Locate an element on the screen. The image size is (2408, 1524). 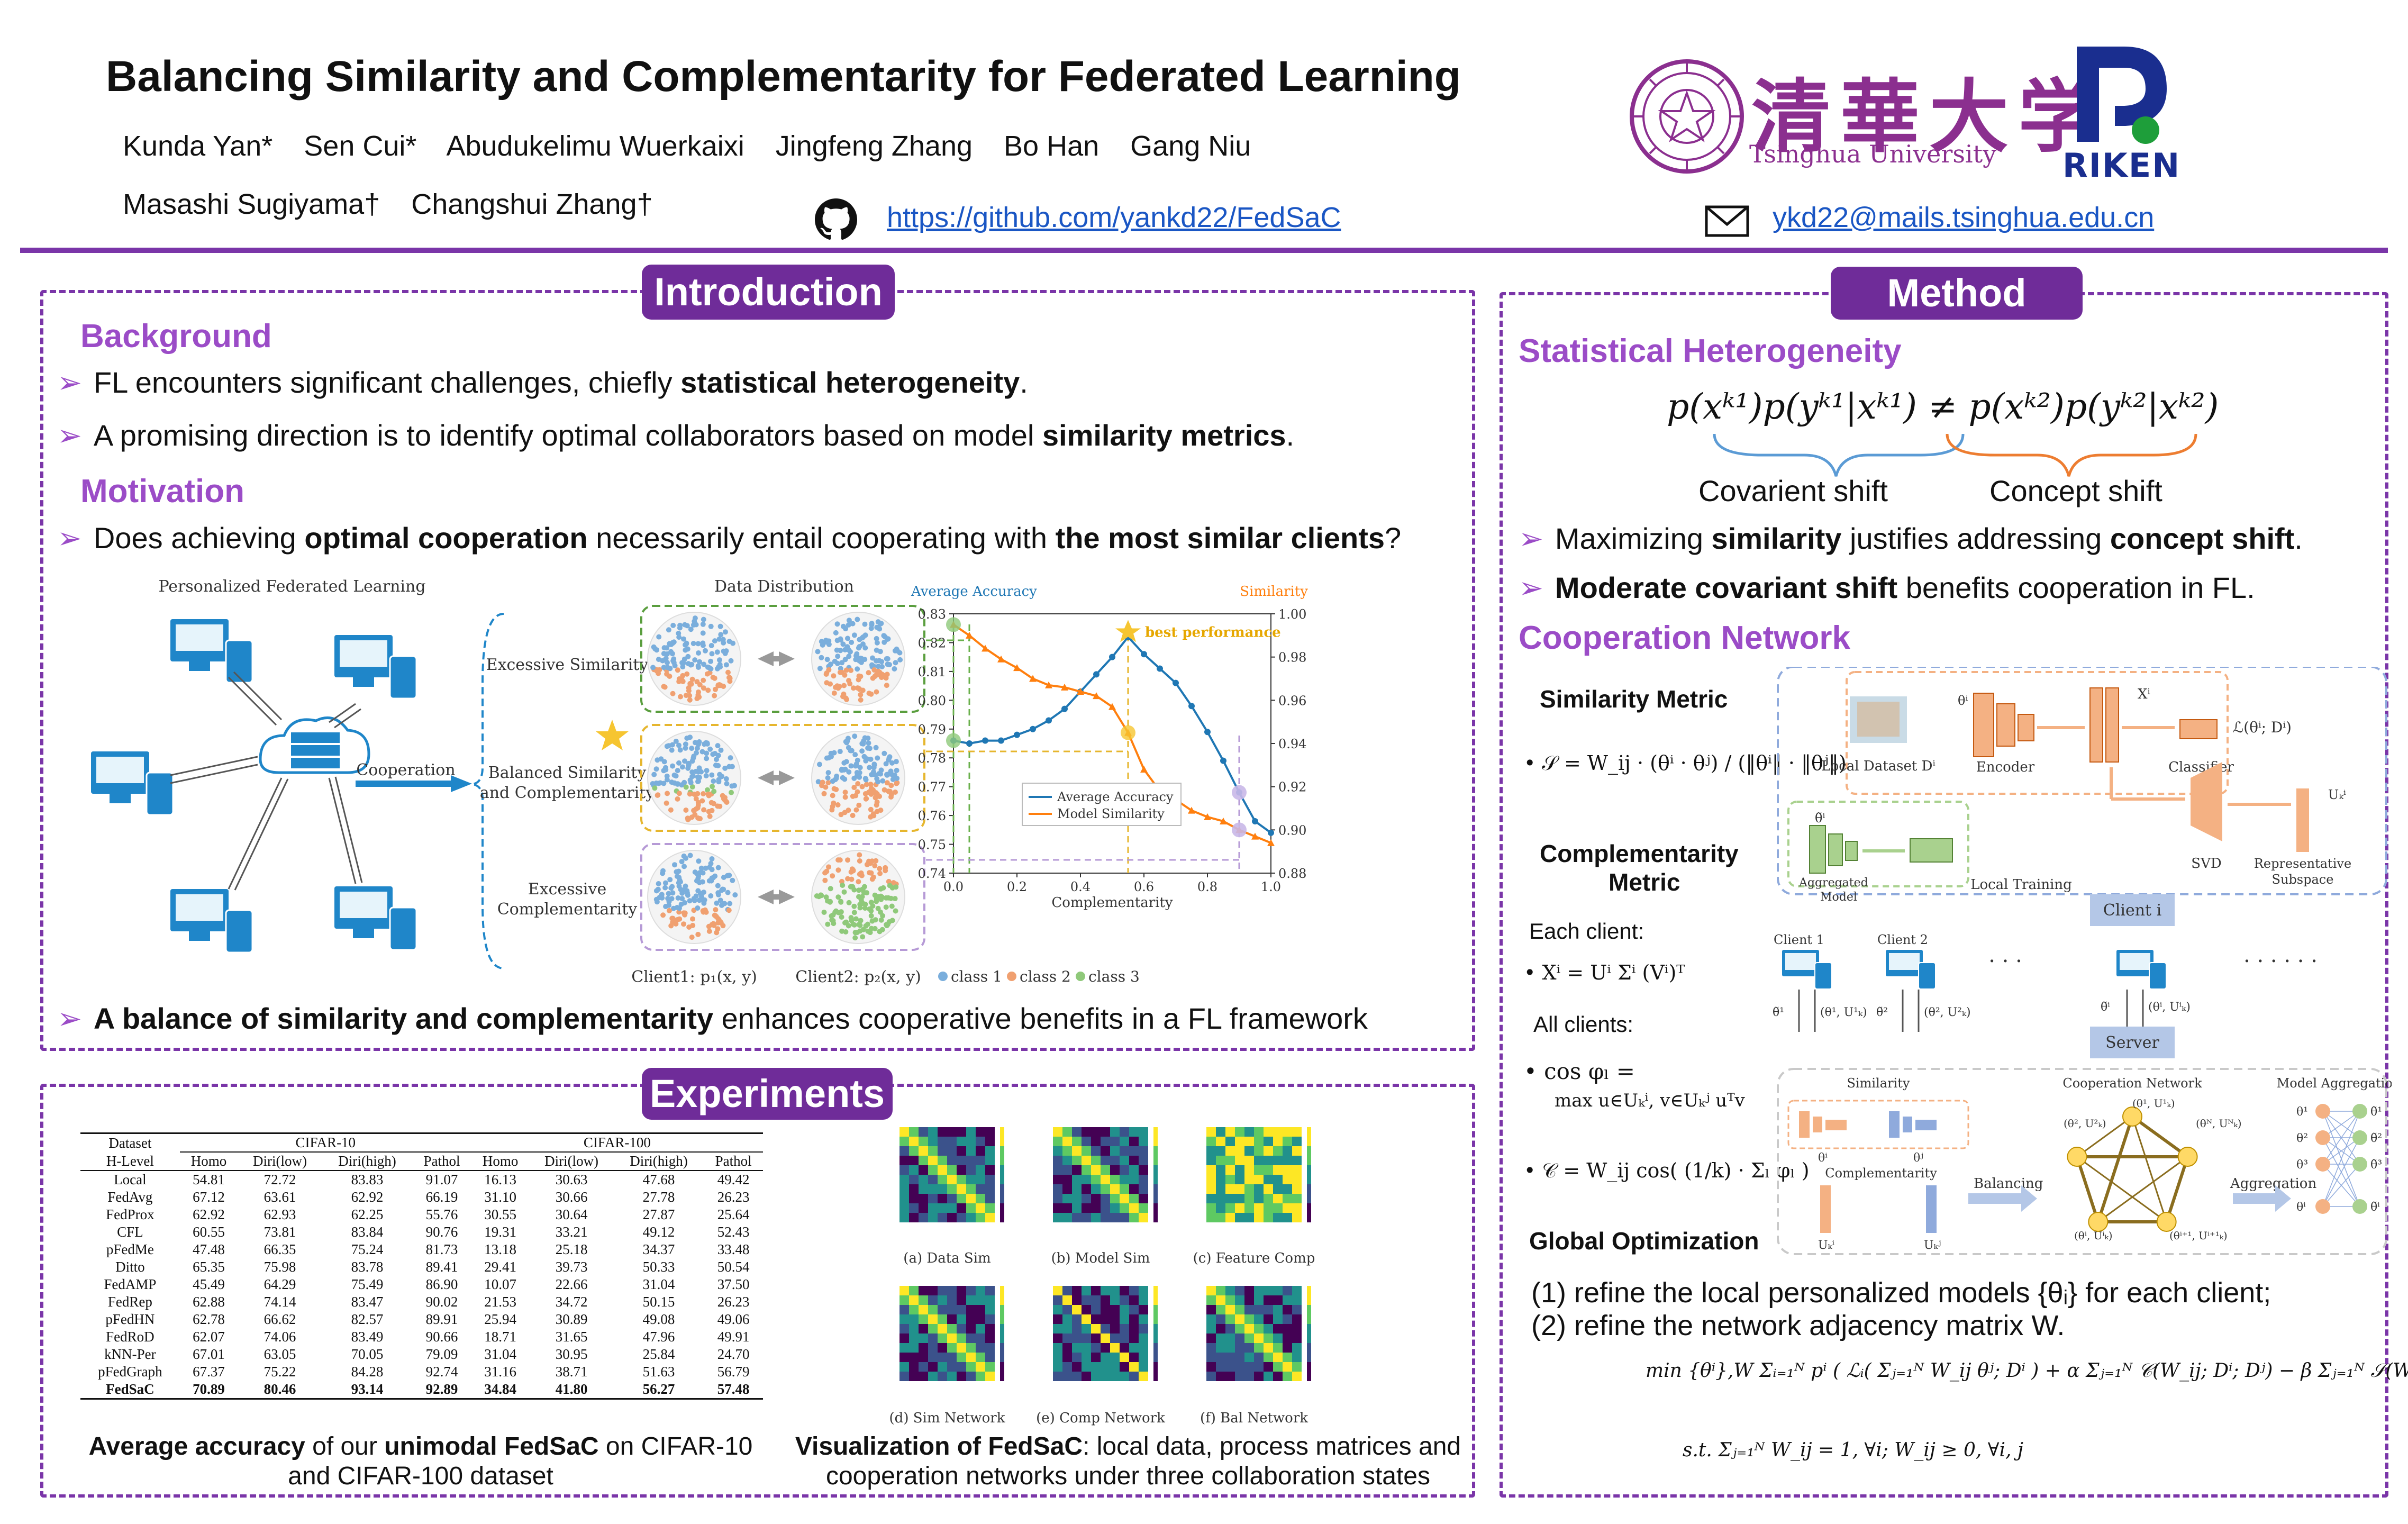
cos-formula-a: • cos φₗ = is located at coordinates (1579, 1071).